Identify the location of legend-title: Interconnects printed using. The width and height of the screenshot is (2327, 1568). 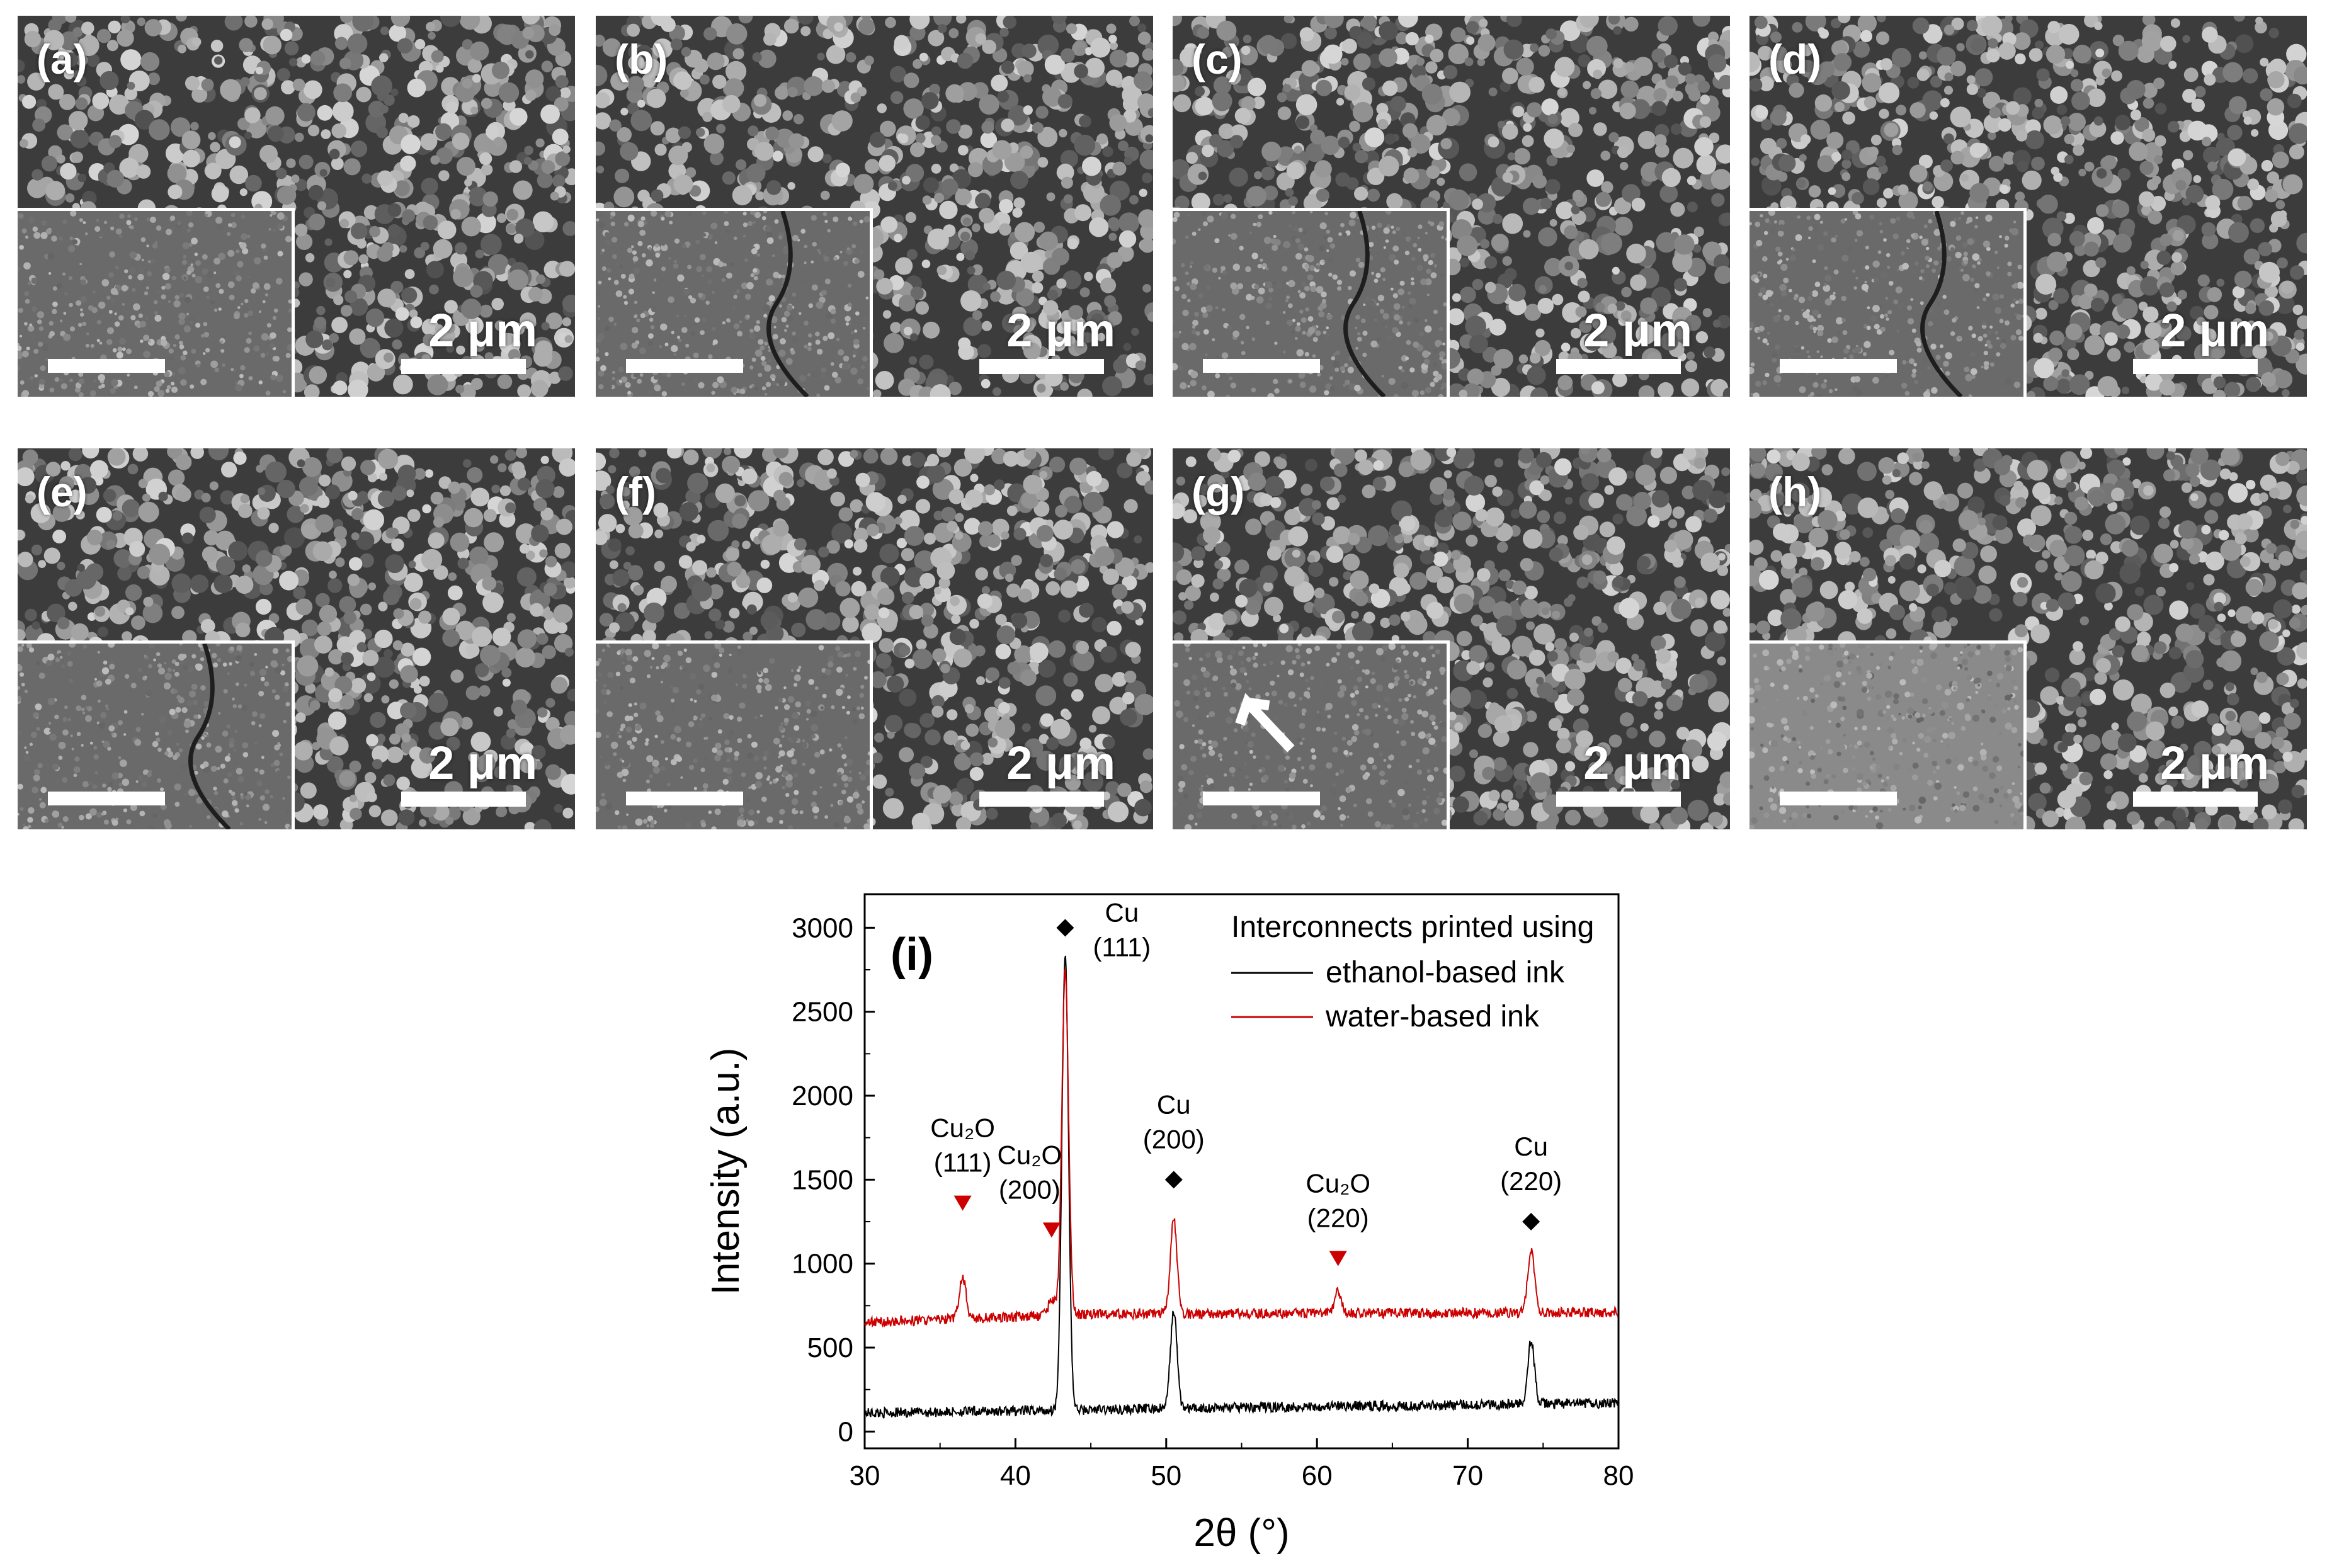
(1412, 927).